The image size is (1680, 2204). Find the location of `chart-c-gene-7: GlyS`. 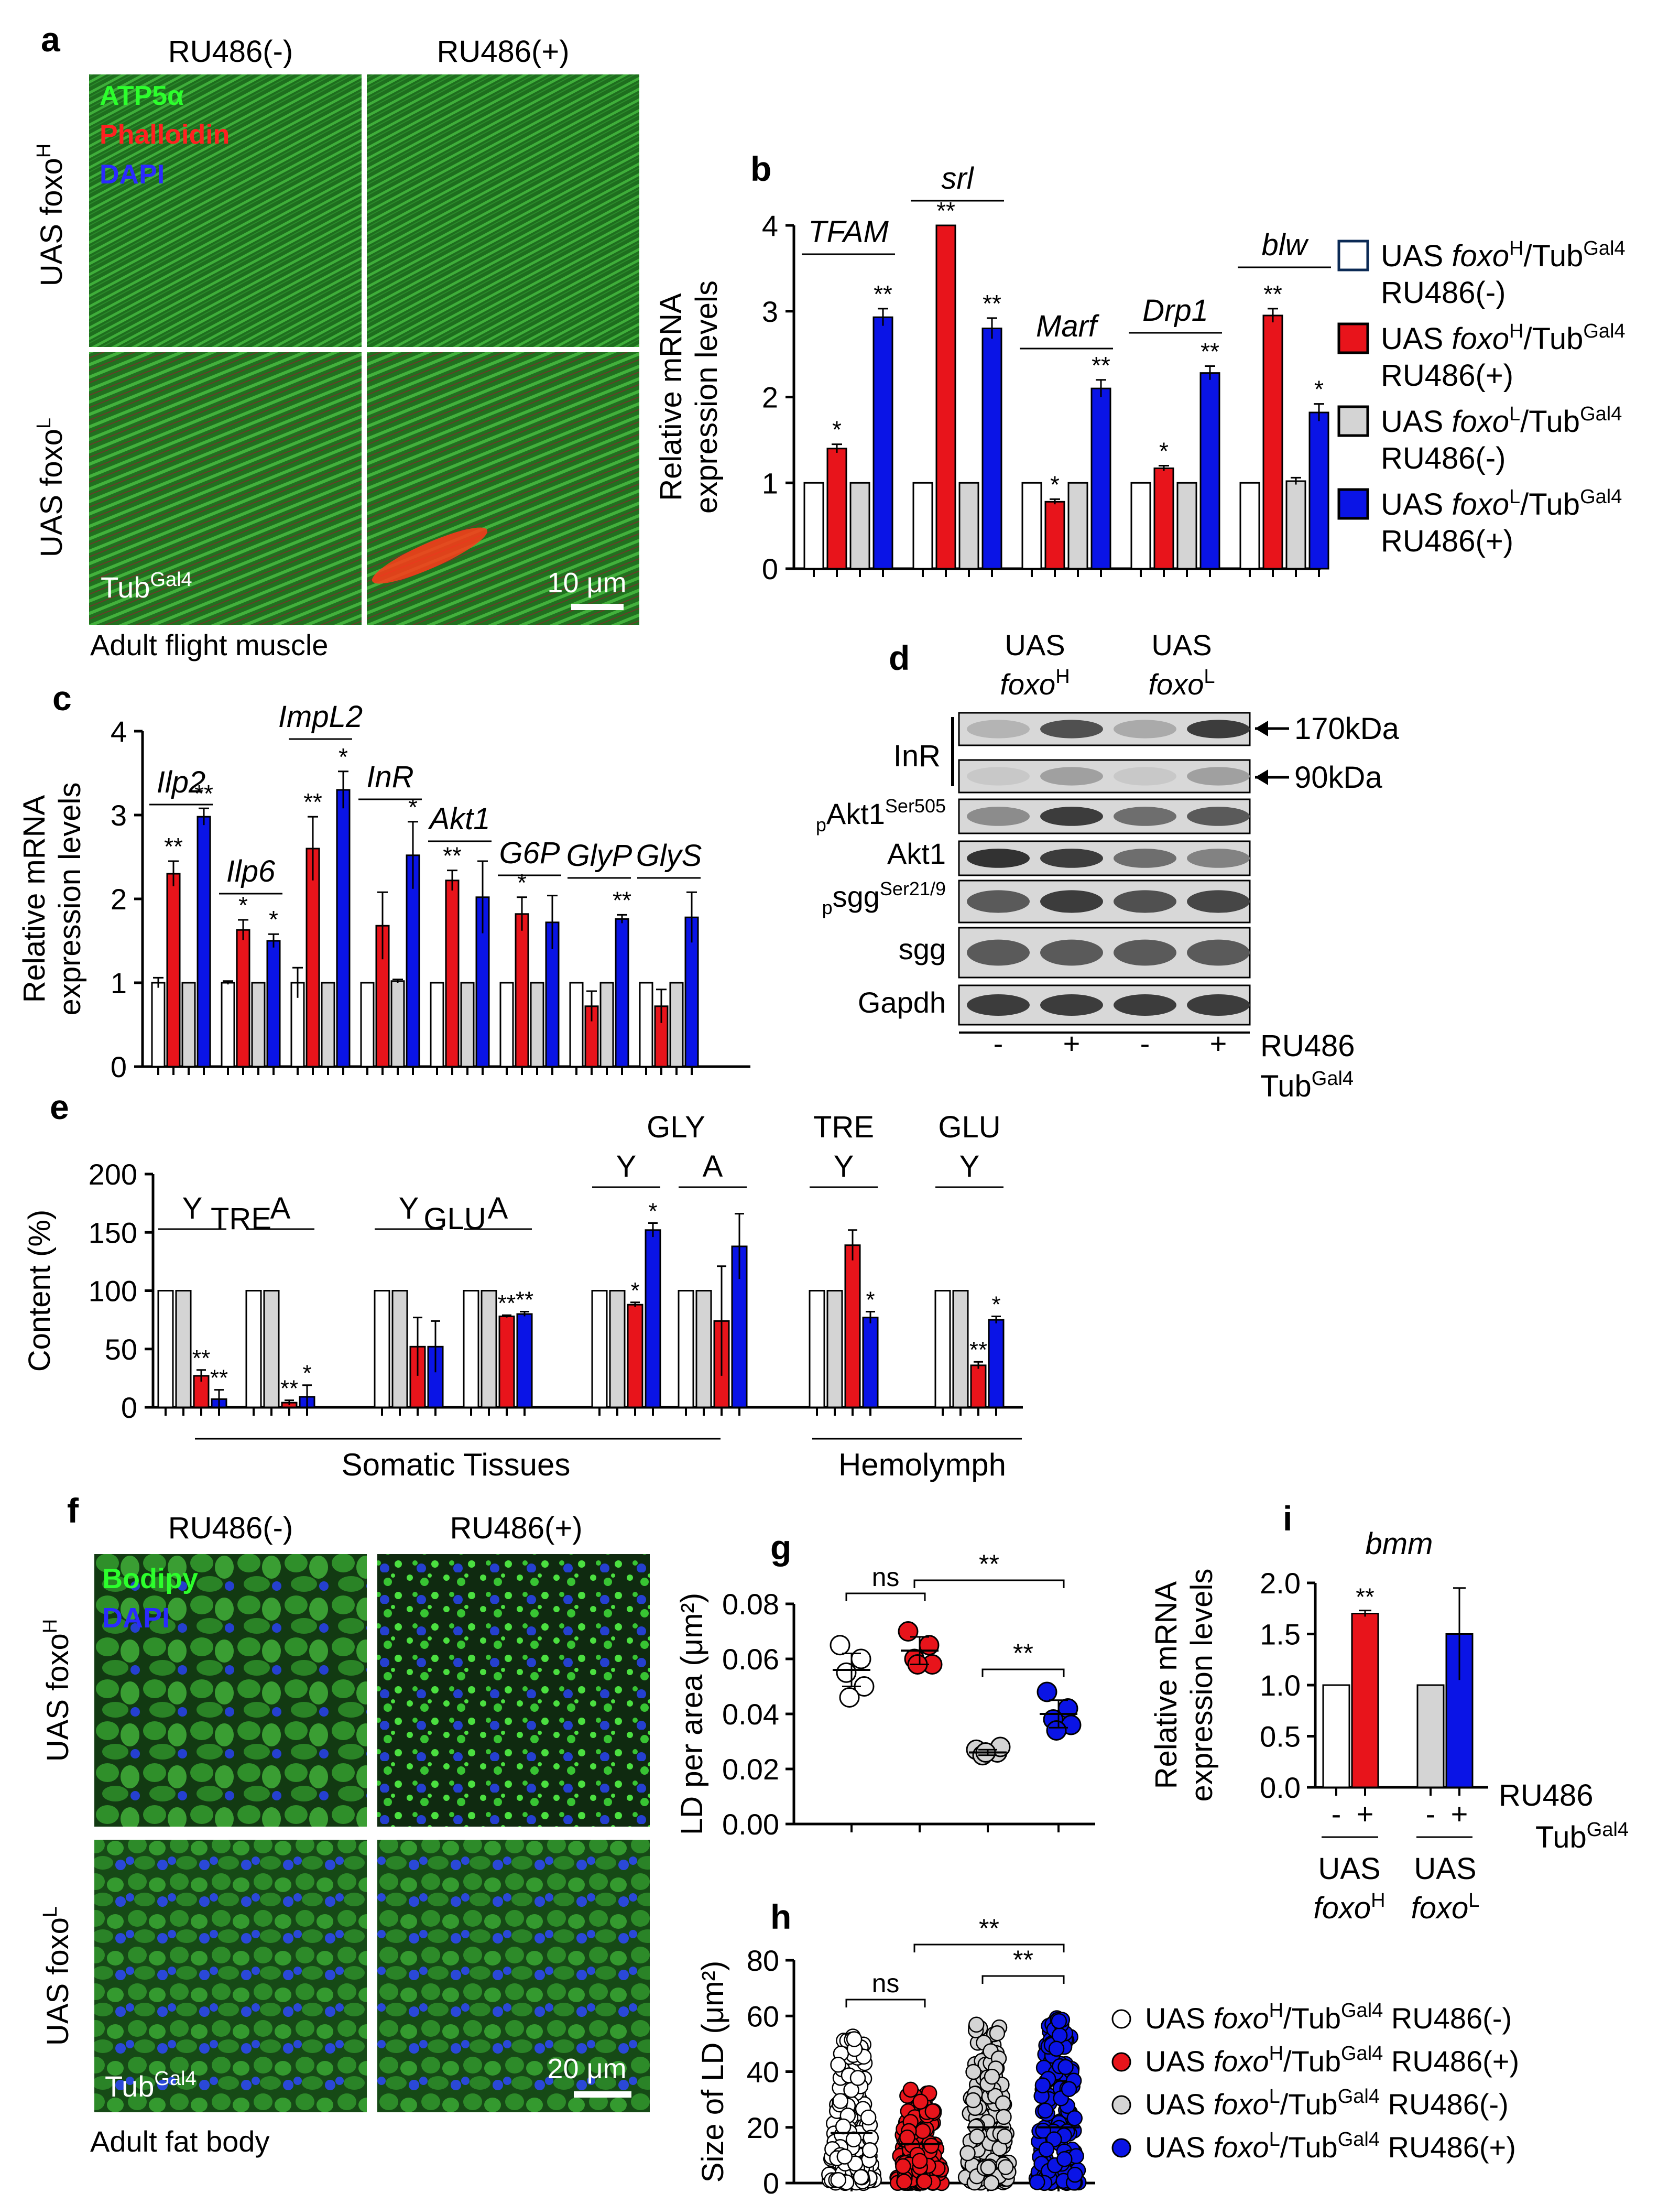

chart-c-gene-7: GlyS is located at coordinates (669, 856).